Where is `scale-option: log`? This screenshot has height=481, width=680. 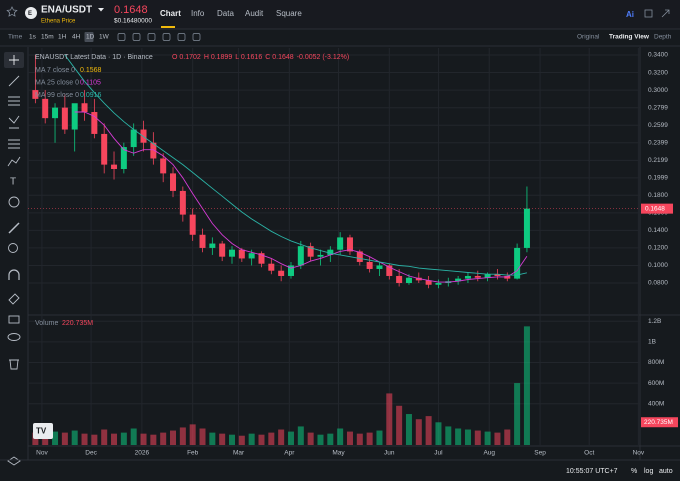 scale-option: log is located at coordinates (648, 471).